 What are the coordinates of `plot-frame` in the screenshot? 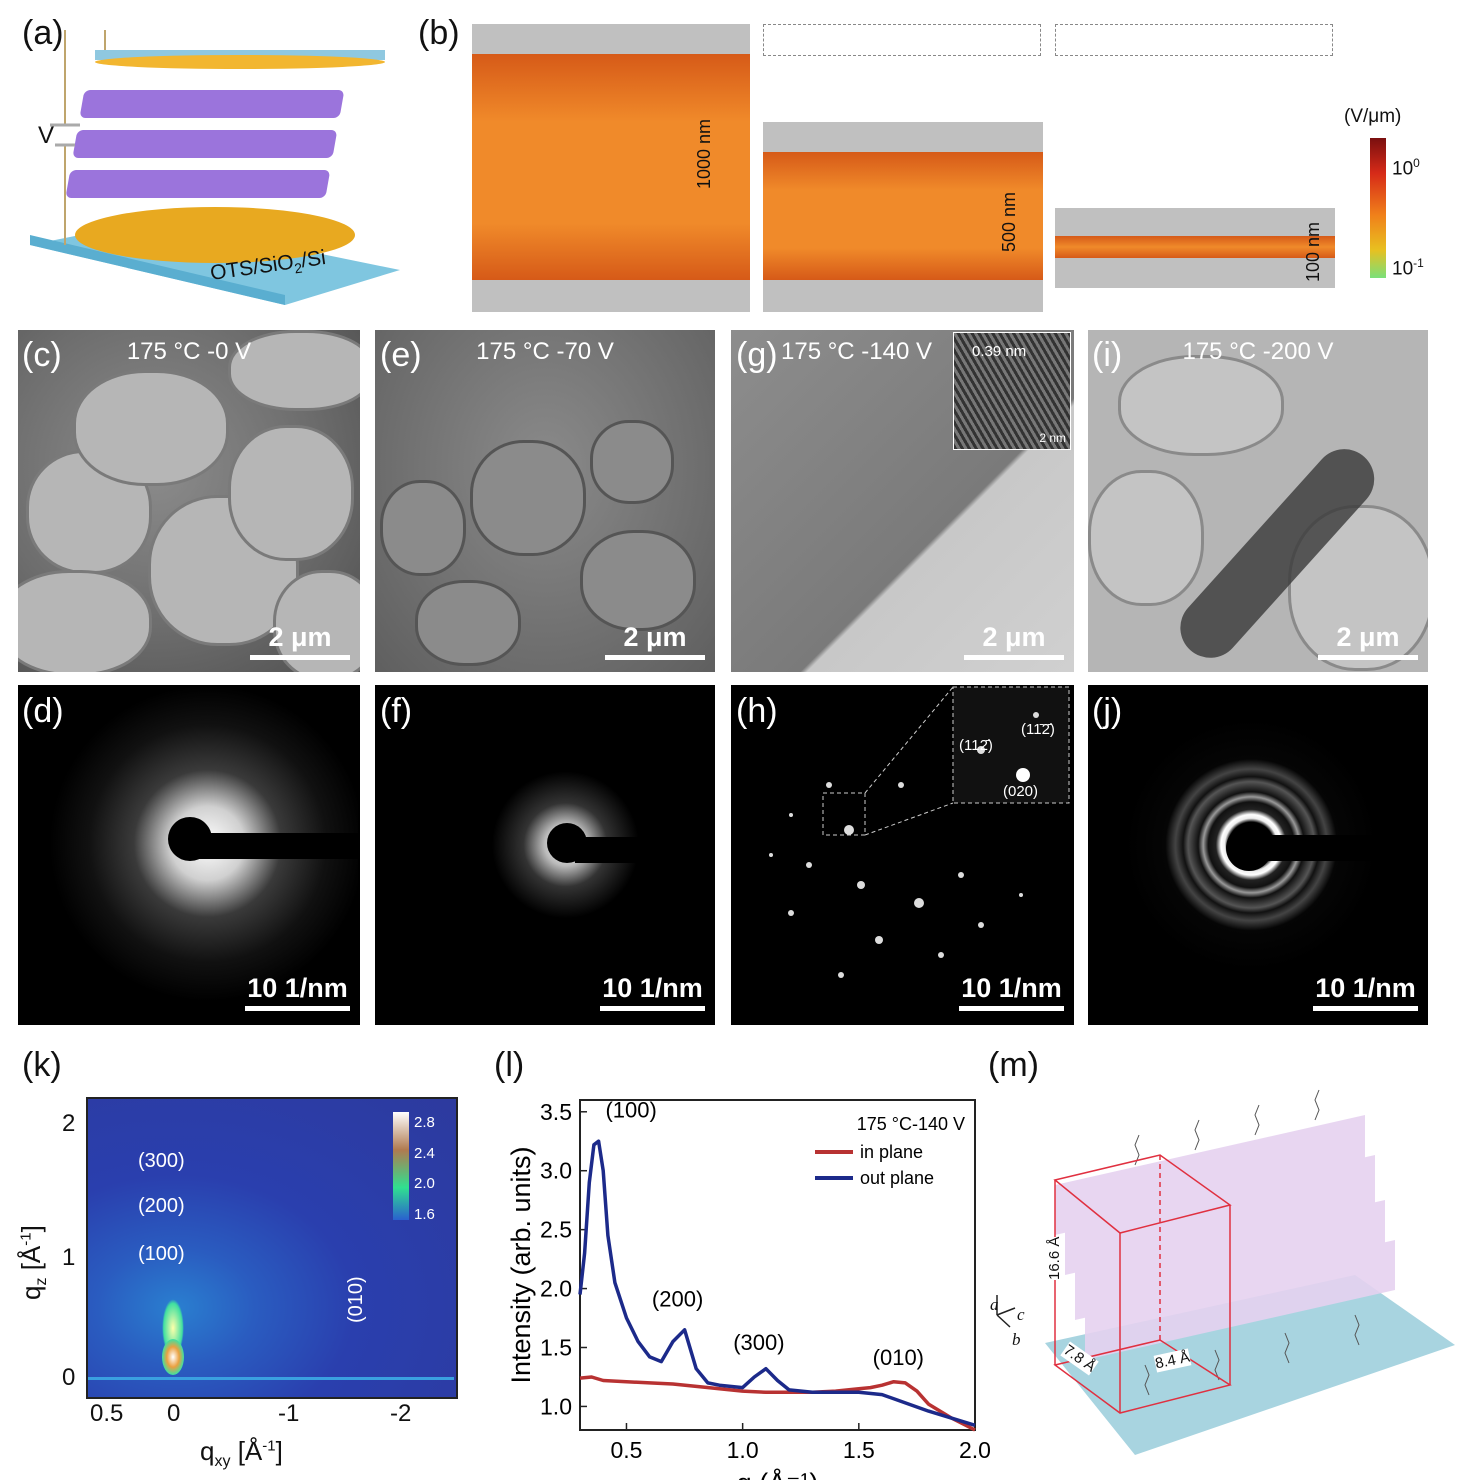 It's located at (777, 1265).